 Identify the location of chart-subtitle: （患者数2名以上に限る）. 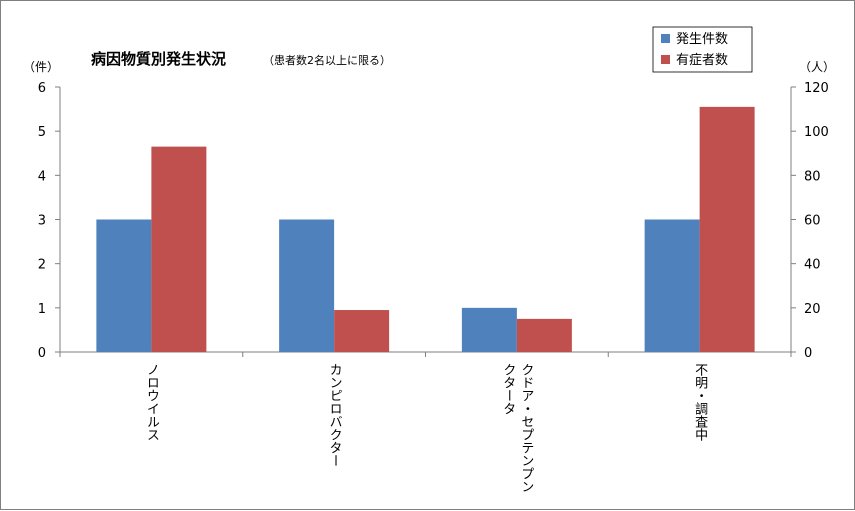
(327, 60).